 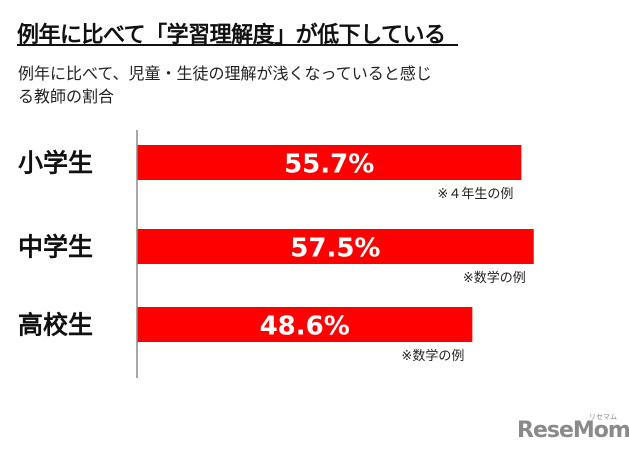 What do you see at coordinates (573, 430) in the screenshot?
I see `resemom-logo: ReseMom` at bounding box center [573, 430].